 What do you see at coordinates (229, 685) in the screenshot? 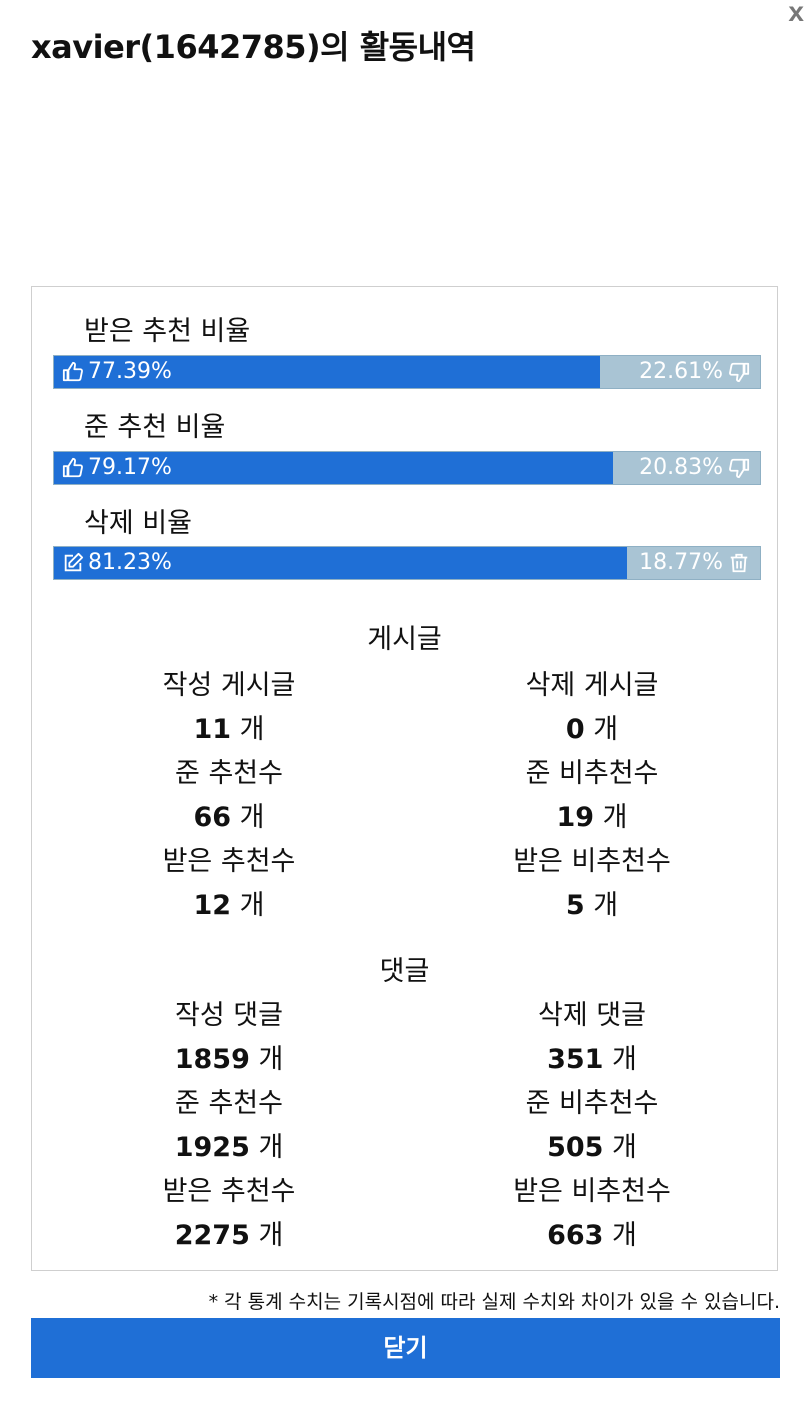
I see `written-posts-label: 작성 게시글` at bounding box center [229, 685].